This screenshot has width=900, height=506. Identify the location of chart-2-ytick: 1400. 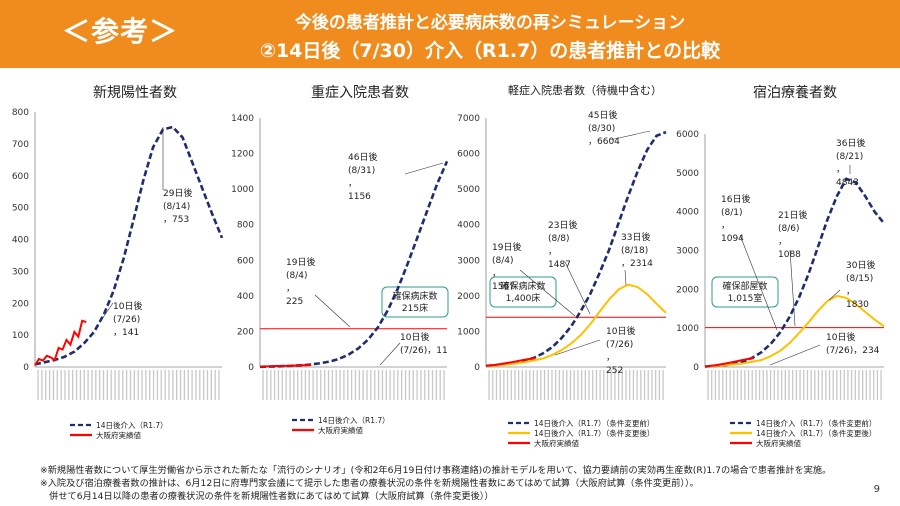
(242, 119).